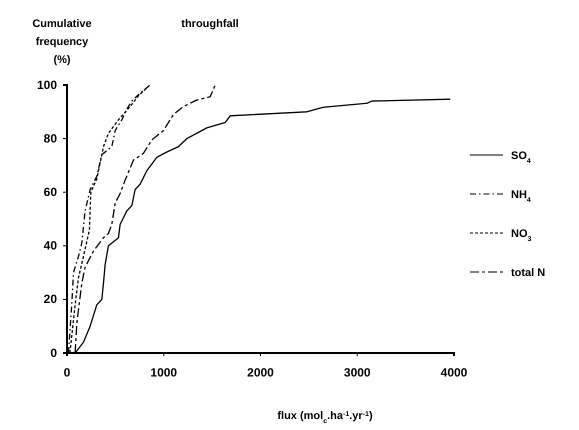 The width and height of the screenshot is (579, 430). What do you see at coordinates (54, 353) in the screenshot?
I see `y-tick-label: 0` at bounding box center [54, 353].